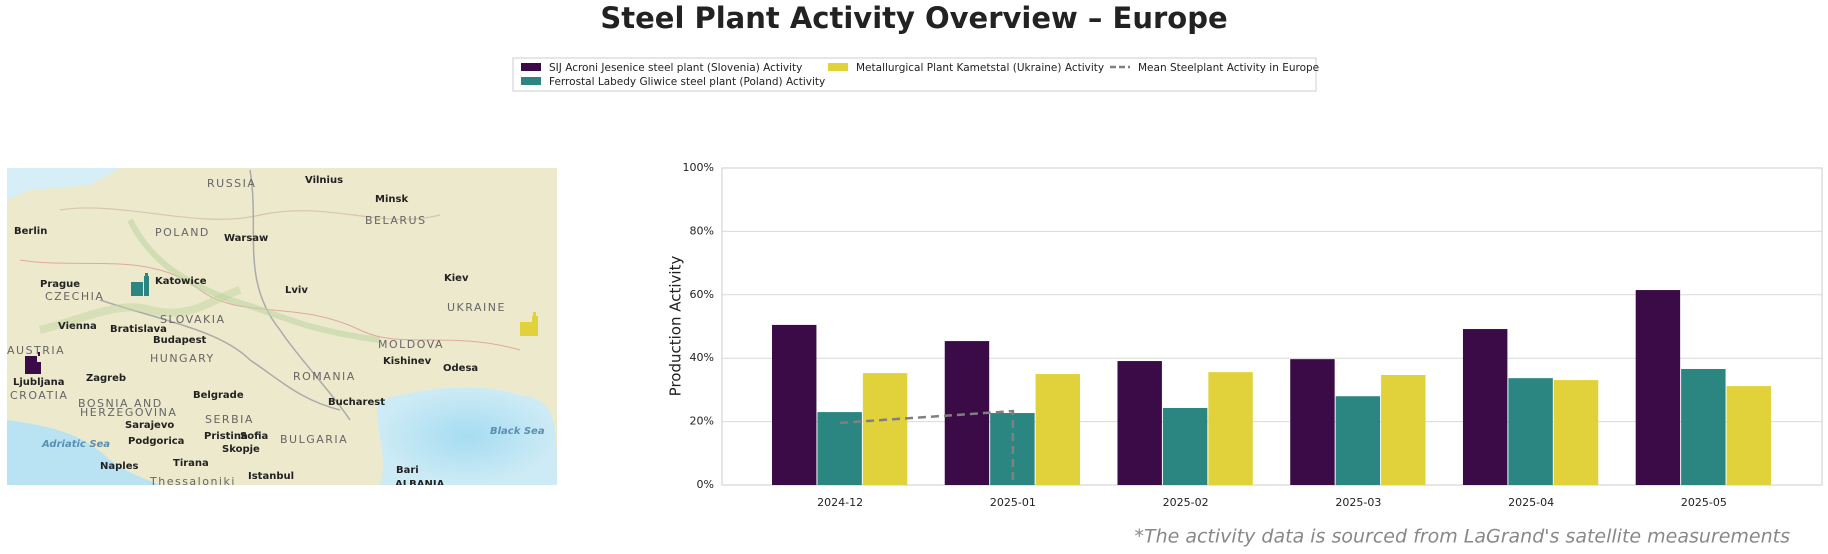 This screenshot has height=554, width=1828. What do you see at coordinates (39, 382) in the screenshot?
I see `map-label: Ljubljana` at bounding box center [39, 382].